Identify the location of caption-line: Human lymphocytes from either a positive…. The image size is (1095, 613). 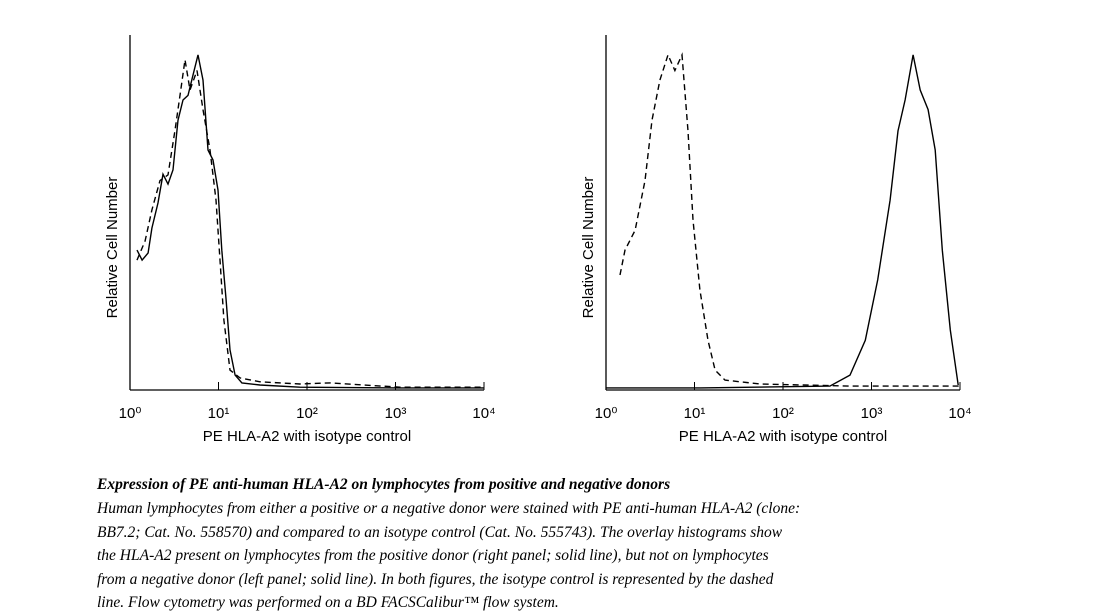
(449, 508).